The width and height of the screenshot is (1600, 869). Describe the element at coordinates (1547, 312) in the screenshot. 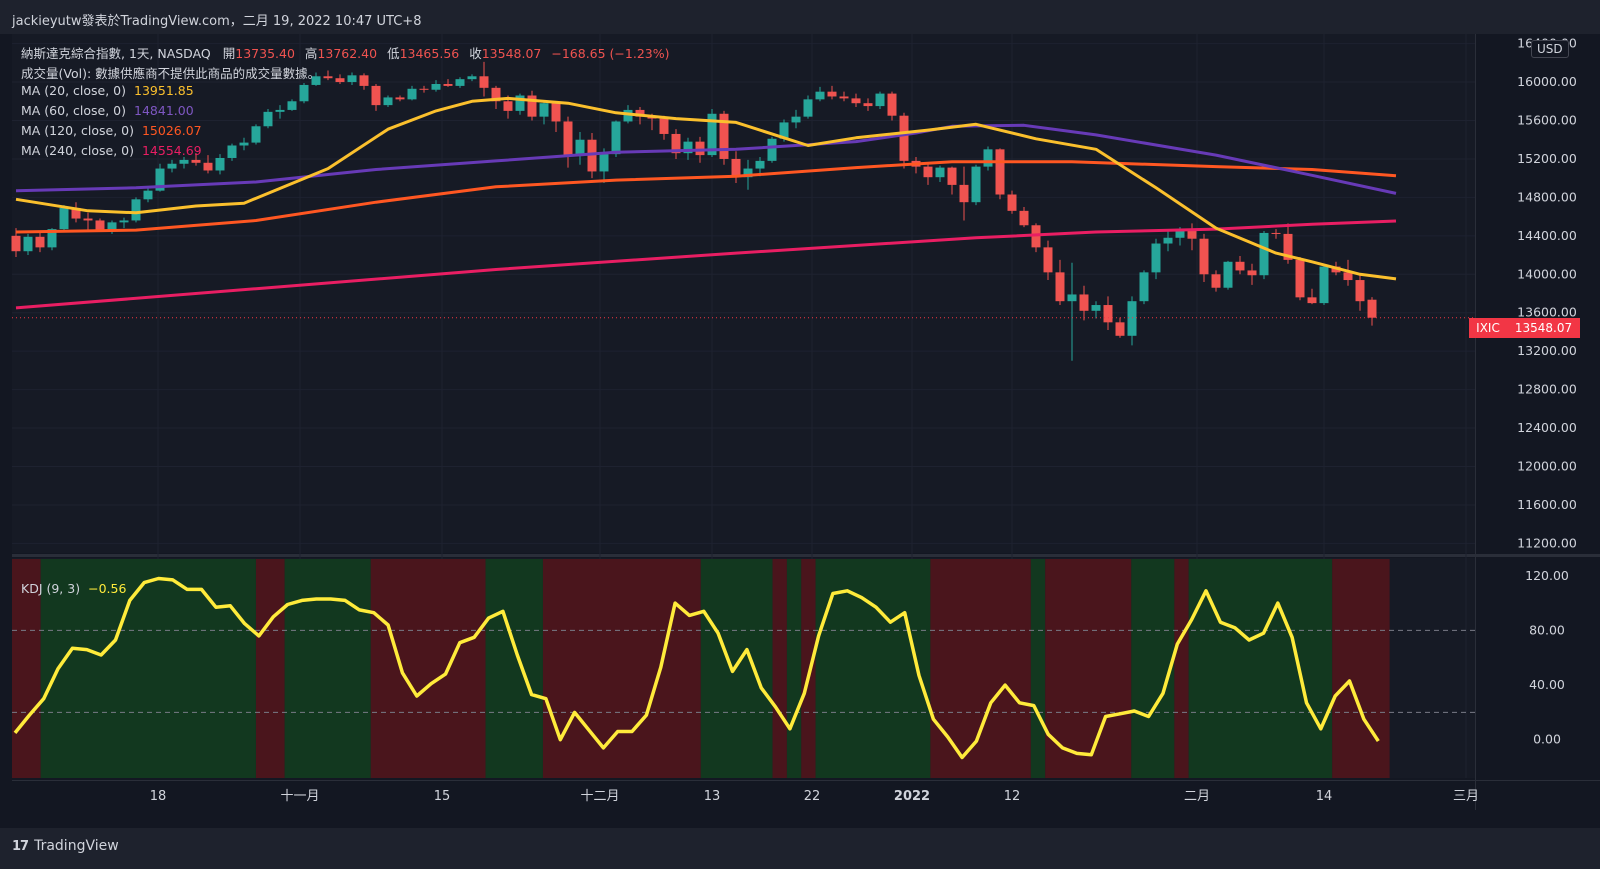

I see `y-tick-label: 13600.00` at that location.